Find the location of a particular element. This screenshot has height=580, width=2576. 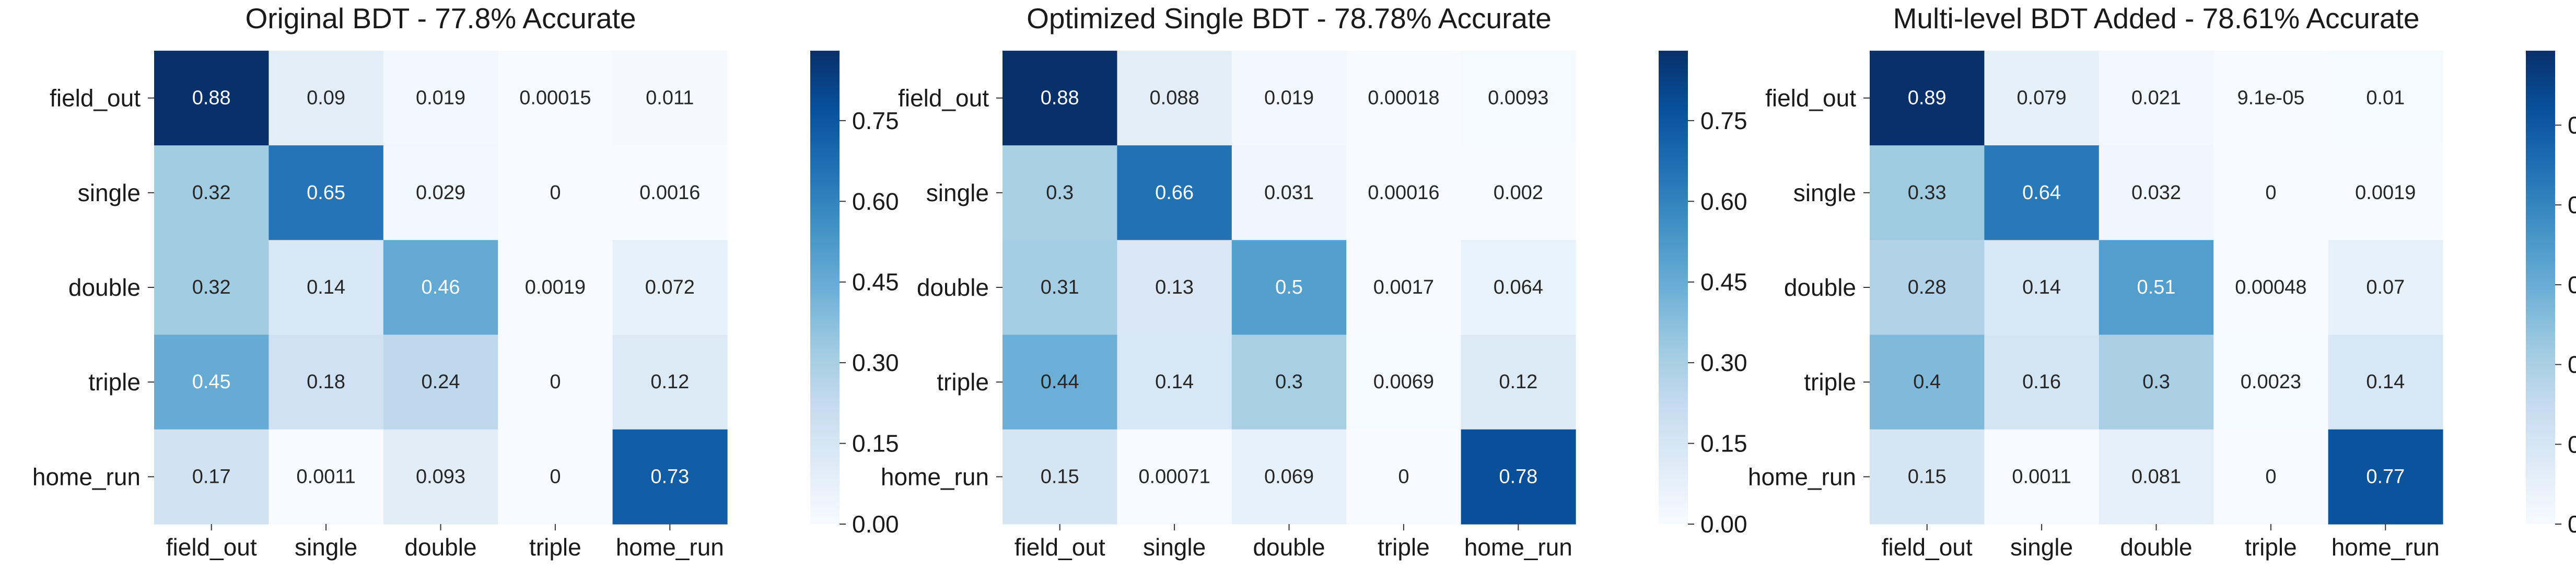

cell-label: 0.15 is located at coordinates (1927, 477).